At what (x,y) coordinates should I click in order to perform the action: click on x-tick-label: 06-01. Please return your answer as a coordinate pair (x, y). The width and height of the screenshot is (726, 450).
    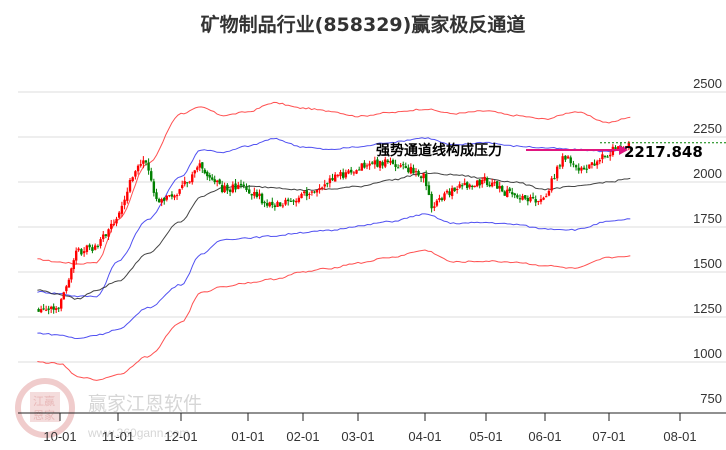
    Looking at the image, I should click on (544, 436).